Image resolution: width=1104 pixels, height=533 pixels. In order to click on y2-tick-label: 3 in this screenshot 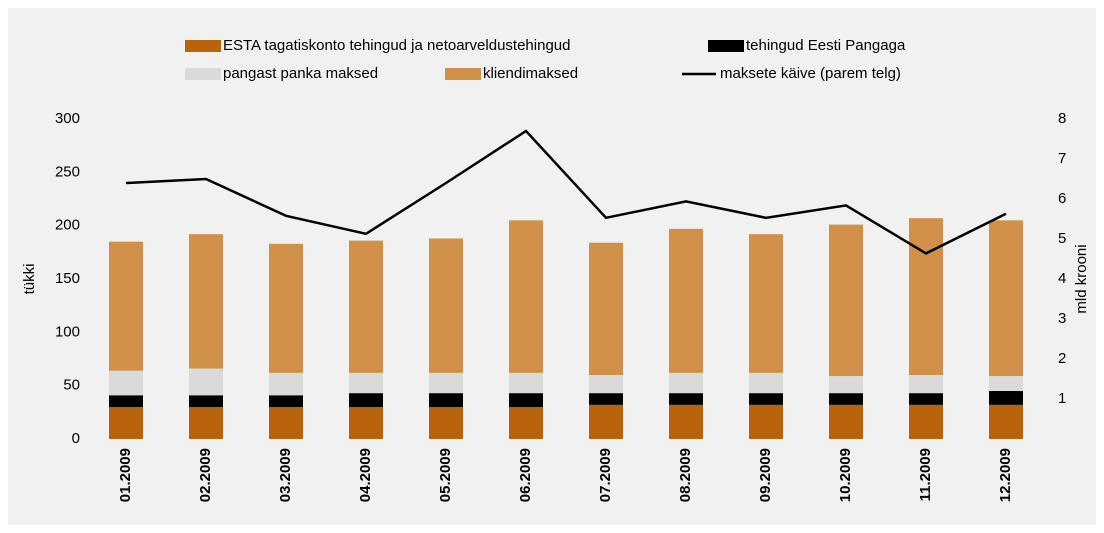, I will do `click(1062, 318)`.